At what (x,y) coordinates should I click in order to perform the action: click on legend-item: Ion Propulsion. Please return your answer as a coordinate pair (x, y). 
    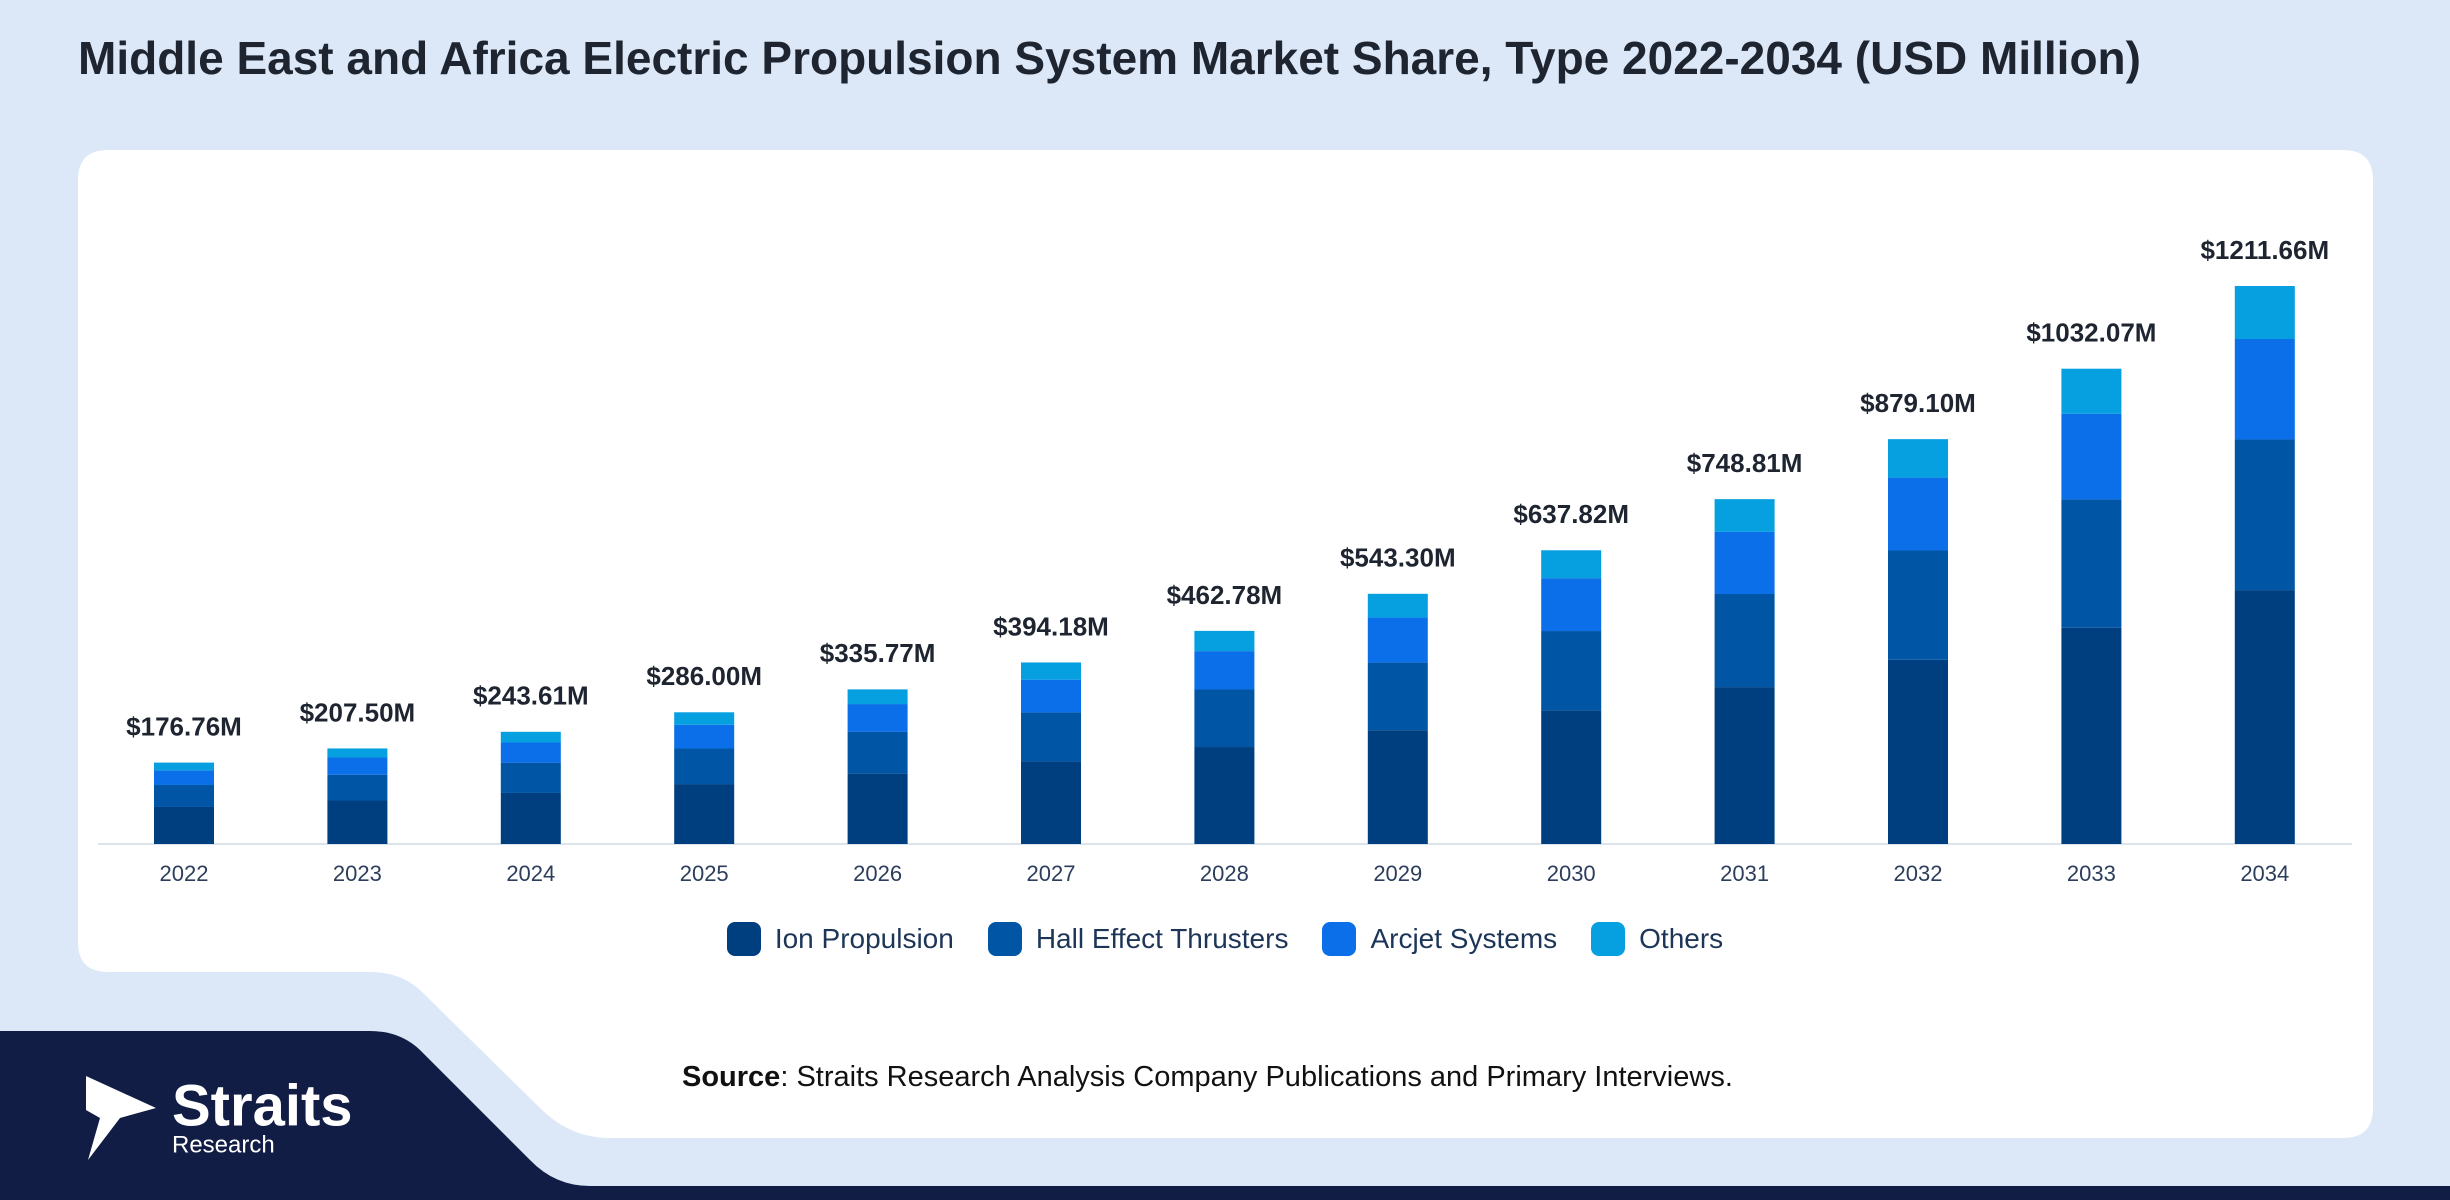
    Looking at the image, I should click on (840, 939).